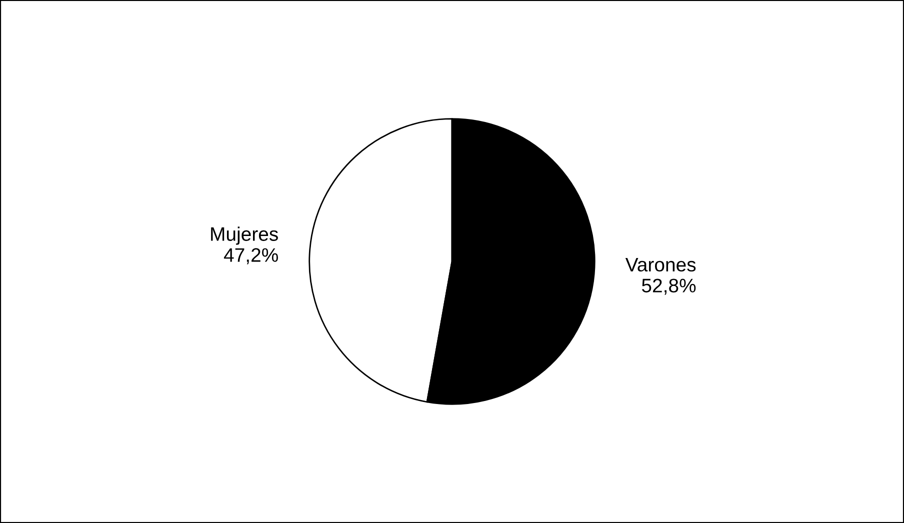 The height and width of the screenshot is (523, 904). Describe the element at coordinates (251, 256) in the screenshot. I see `data-label: 47,2%` at that location.